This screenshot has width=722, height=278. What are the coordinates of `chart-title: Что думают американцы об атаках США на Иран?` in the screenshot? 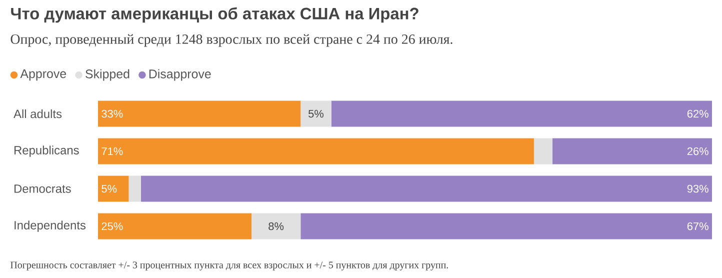 It's located at (214, 15).